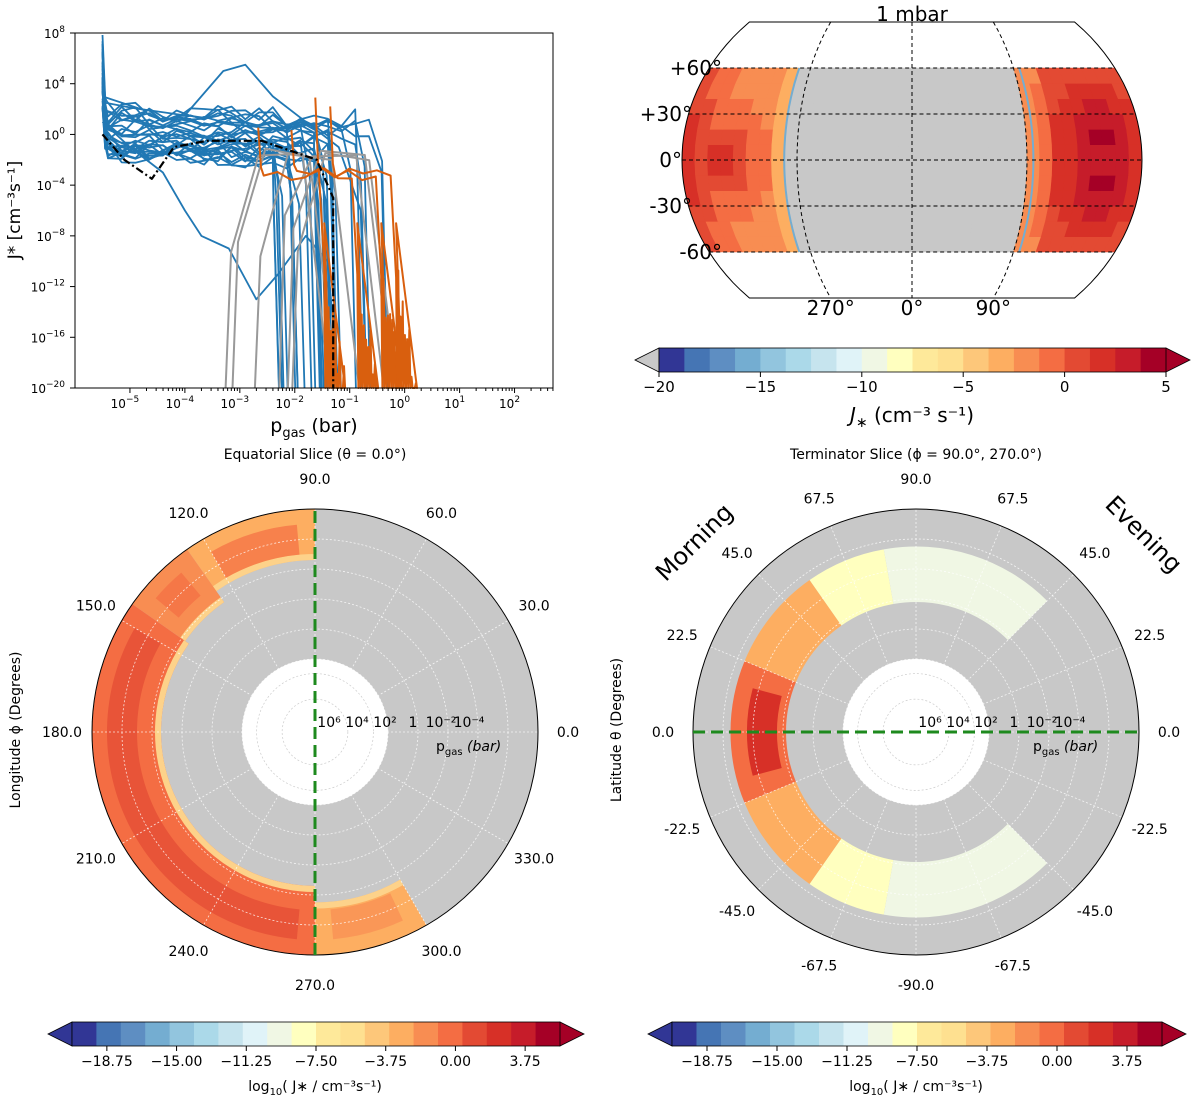 This screenshot has width=1200, height=1104. I want to click on y-tick-label: 10⁸, so click(54, 33).